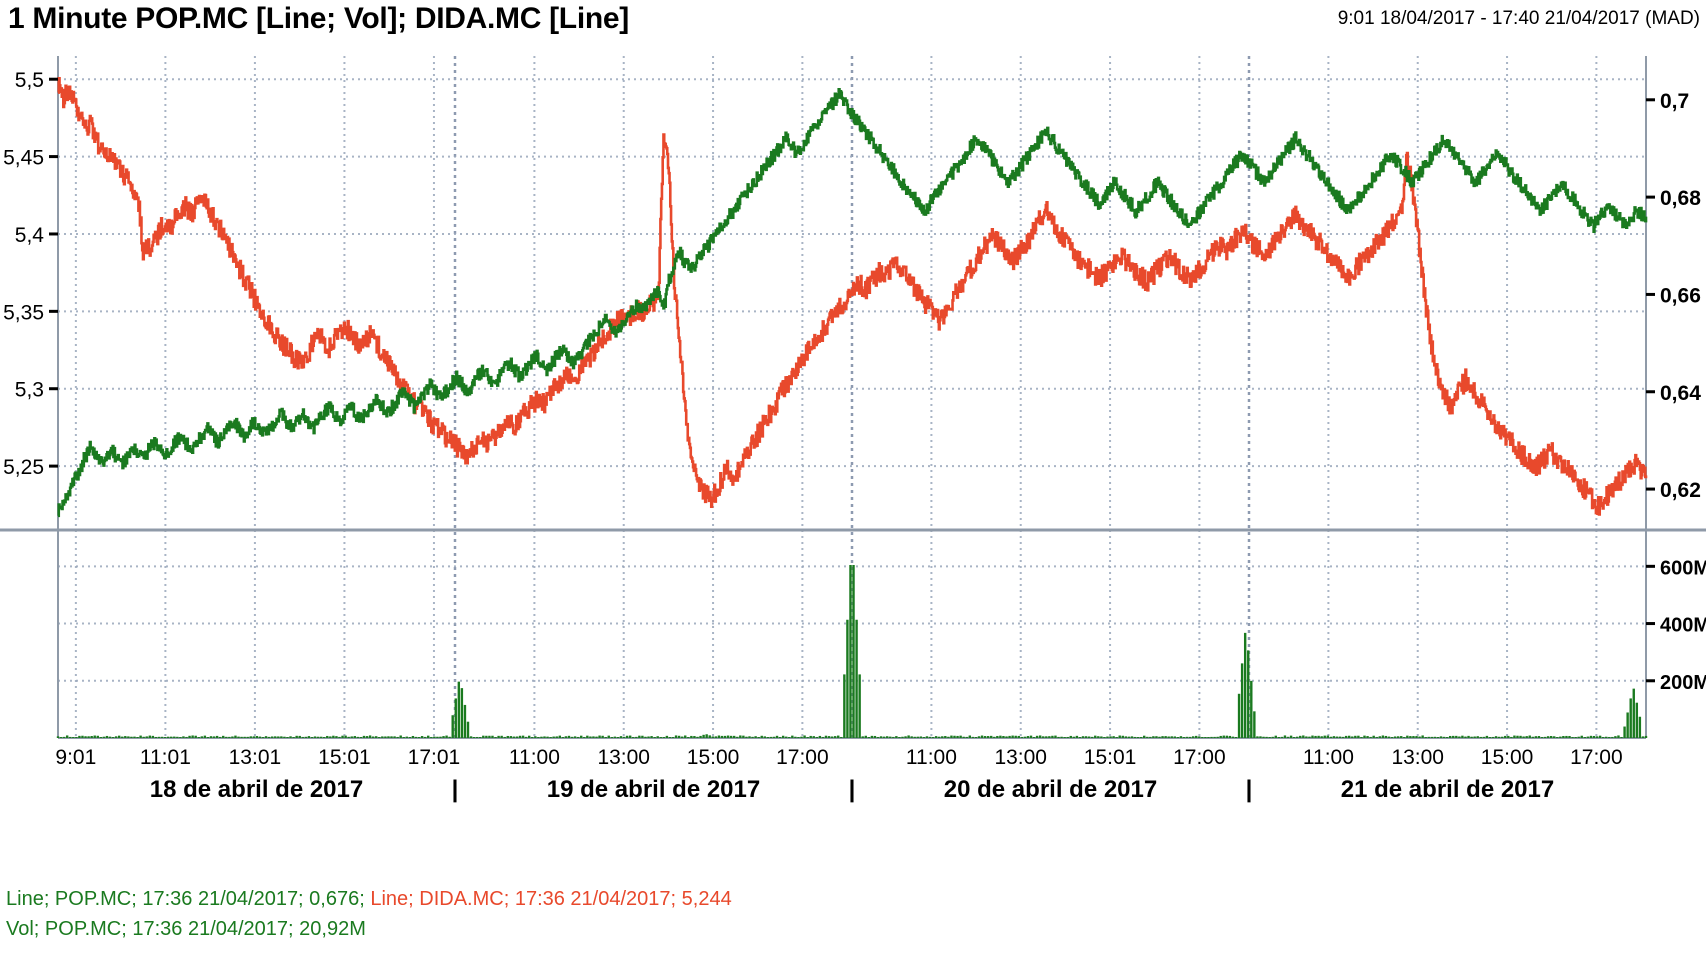 The width and height of the screenshot is (1706, 960). I want to click on y-axis-left-tick-label: 5,35, so click(23, 312).